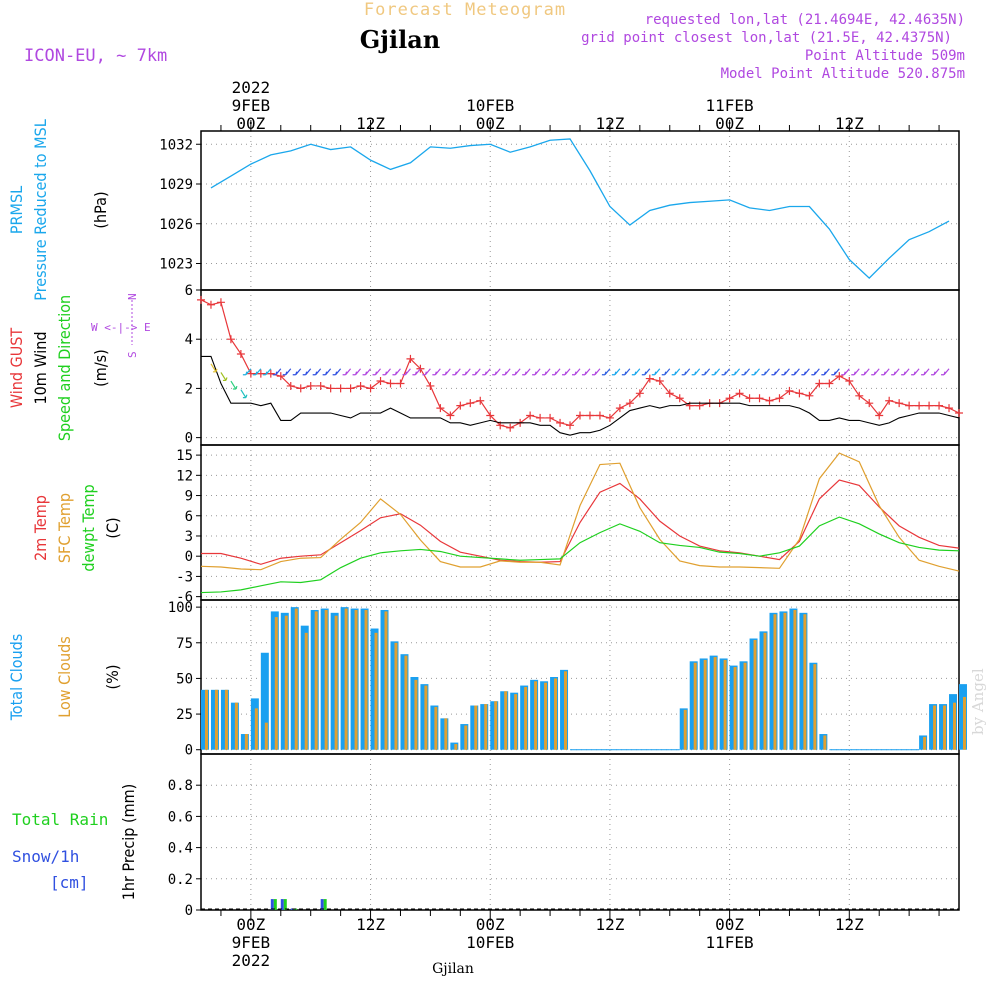 Image resolution: width=1000 pixels, height=1000 pixels. What do you see at coordinates (580, 832) in the screenshot?
I see `precip-frame` at bounding box center [580, 832].